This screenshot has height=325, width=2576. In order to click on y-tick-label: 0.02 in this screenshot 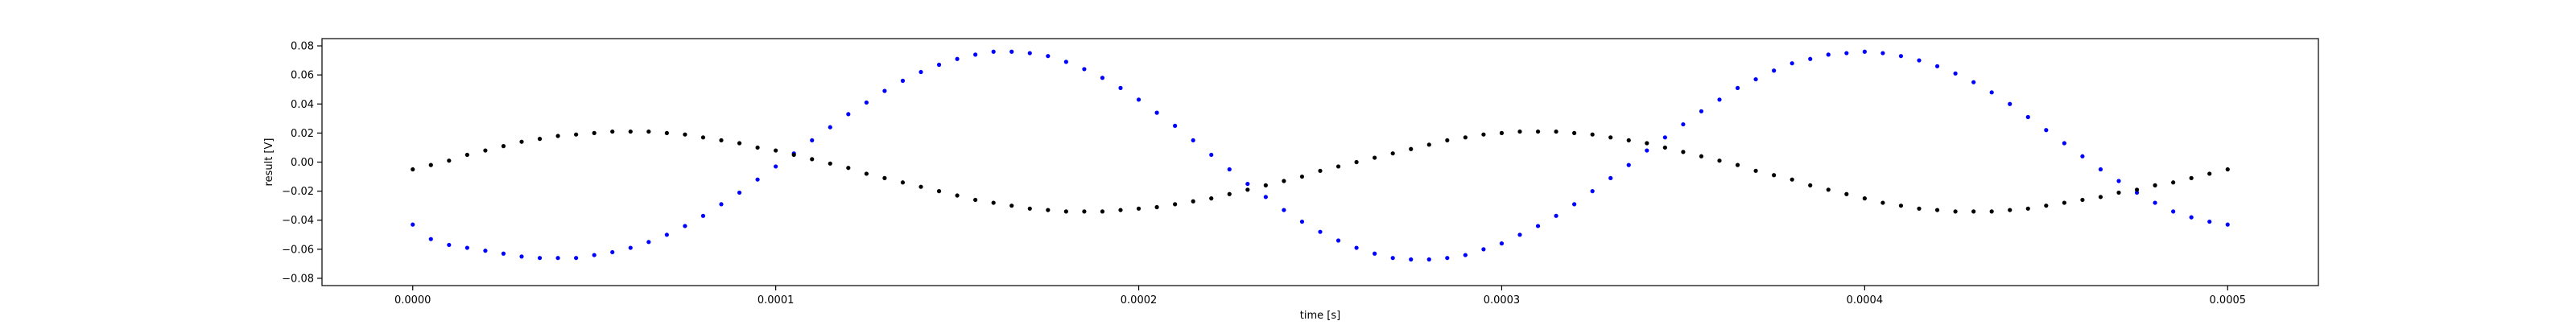, I will do `click(302, 134)`.